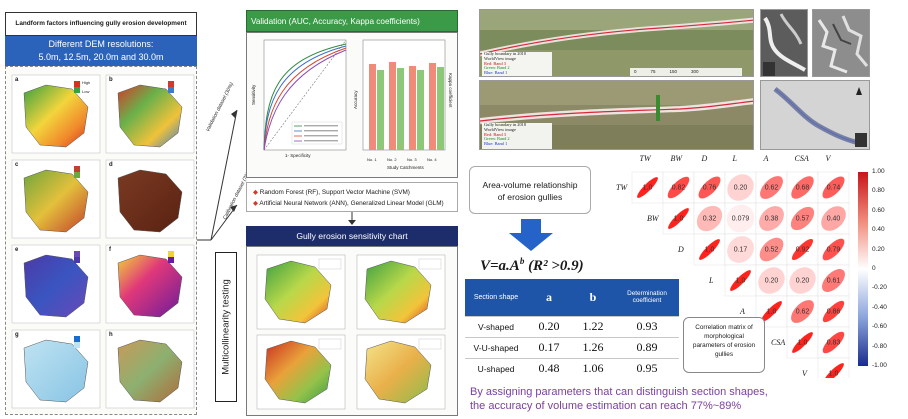  I want to click on dem-title: Different DEM resolutions:, so click(101, 44).